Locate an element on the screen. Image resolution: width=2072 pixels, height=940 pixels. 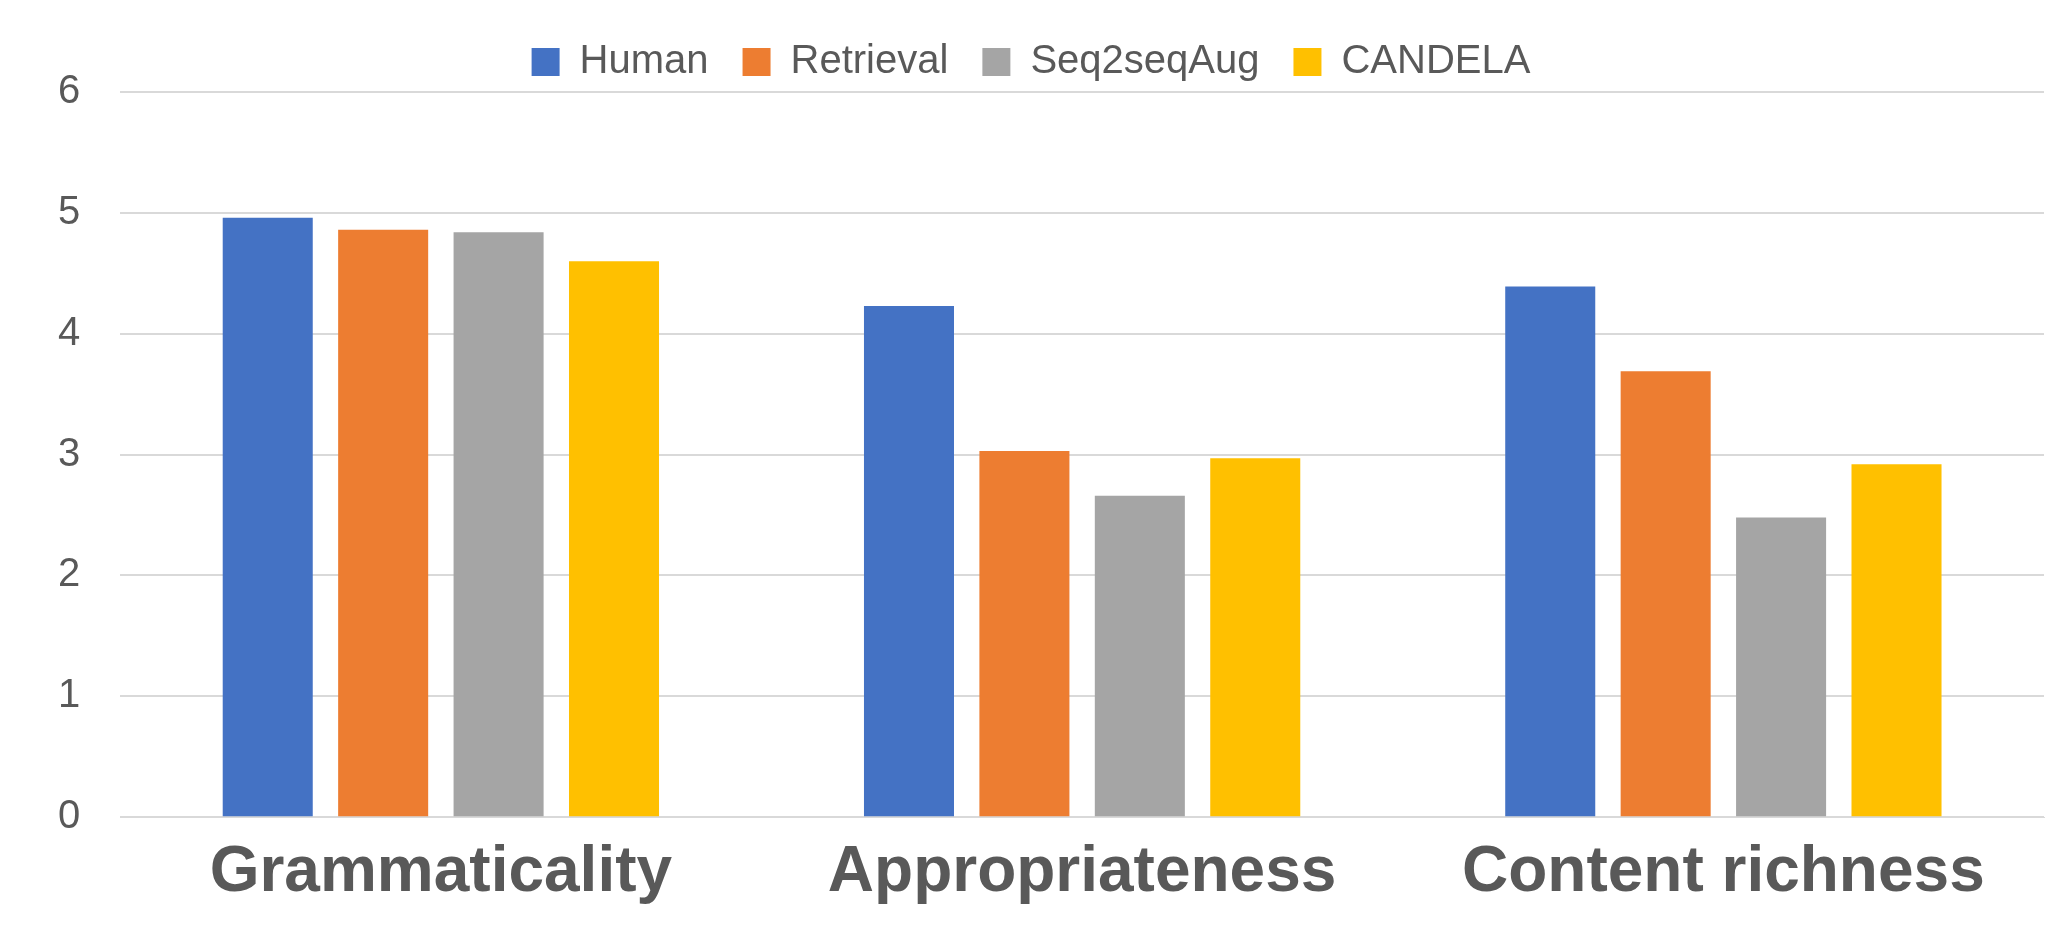
y-tick-label: 3 is located at coordinates (69, 451).